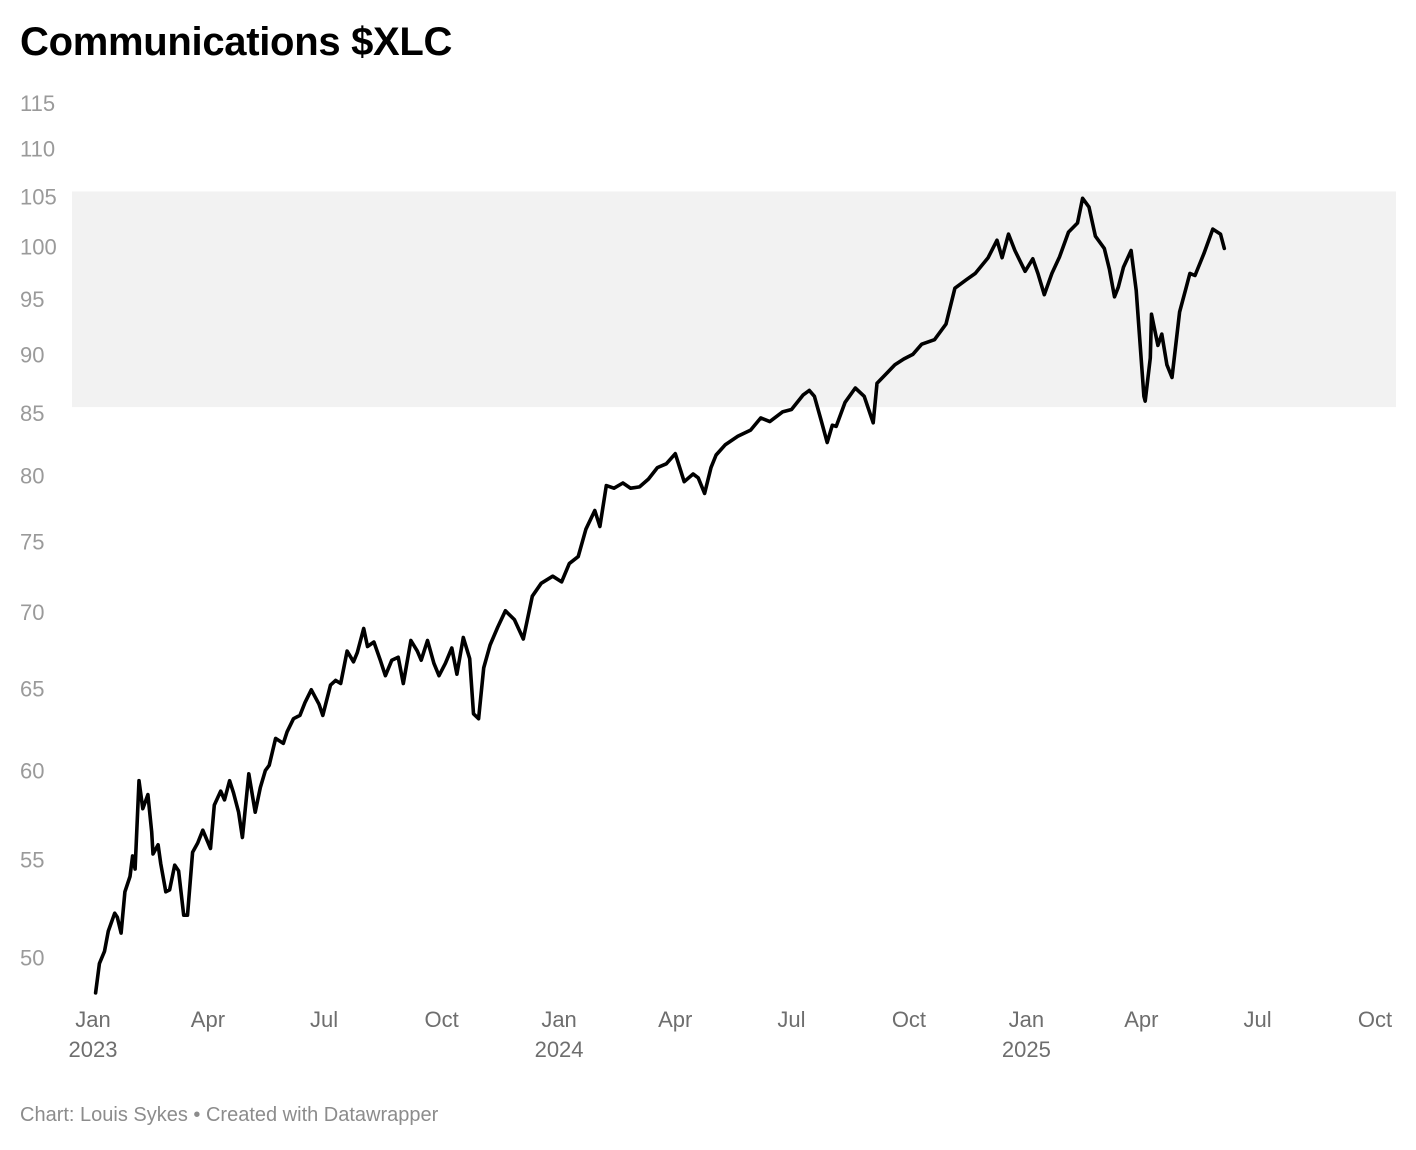 The height and width of the screenshot is (1150, 1416). What do you see at coordinates (38, 246) in the screenshot?
I see `y-tick-label: 100` at bounding box center [38, 246].